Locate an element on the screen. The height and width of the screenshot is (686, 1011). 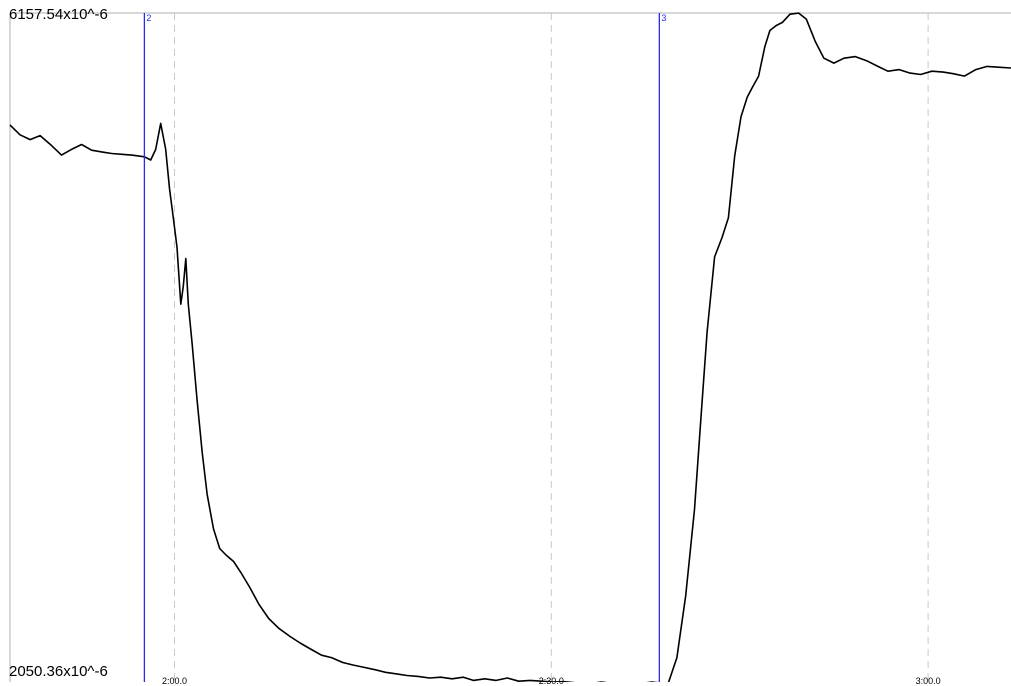
x-tick-label: 2:00.0 is located at coordinates (175, 681).